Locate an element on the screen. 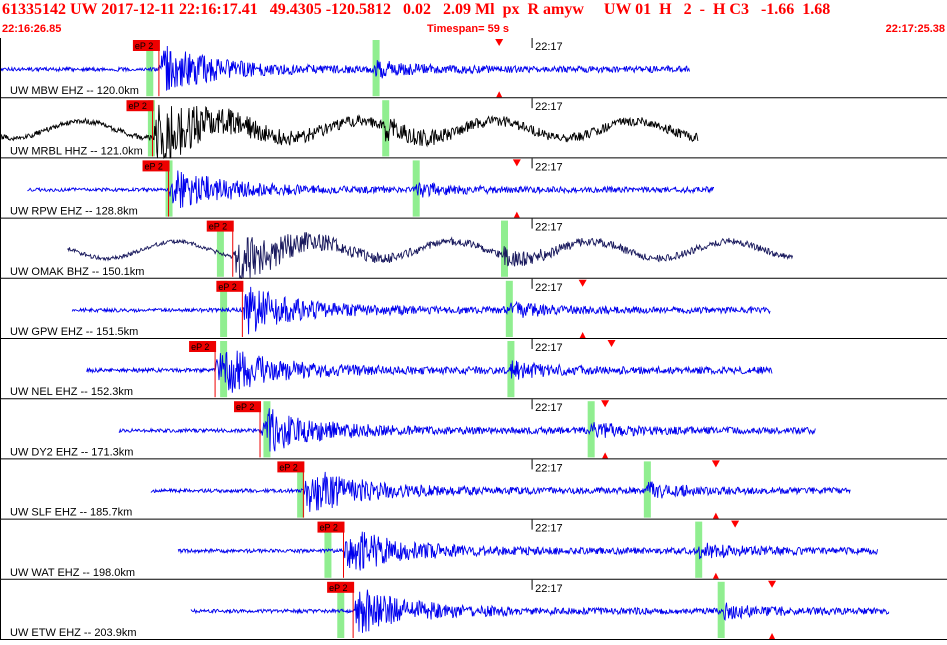  station-label-0: UW MBW EHZ -- 120.0km is located at coordinates (74, 91).